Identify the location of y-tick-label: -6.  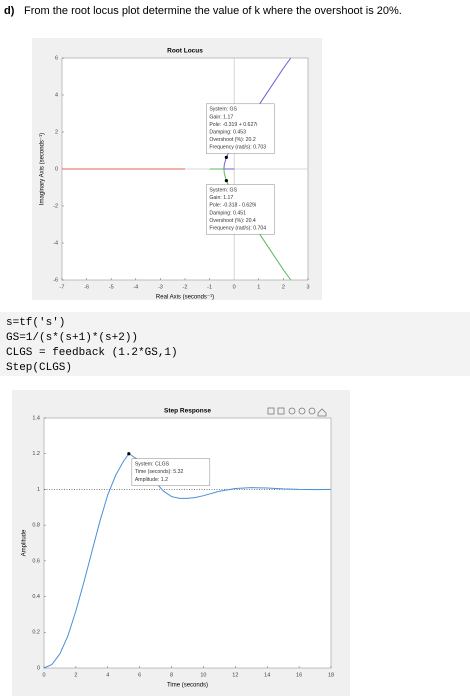
(55, 280).